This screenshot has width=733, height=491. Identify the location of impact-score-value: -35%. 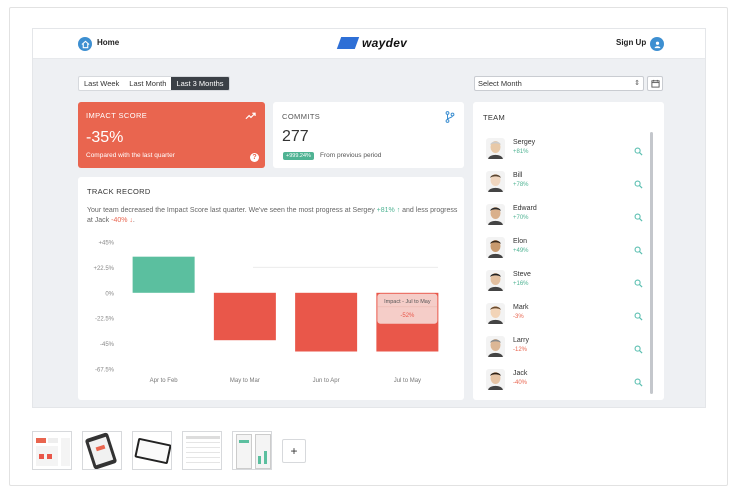
(105, 137).